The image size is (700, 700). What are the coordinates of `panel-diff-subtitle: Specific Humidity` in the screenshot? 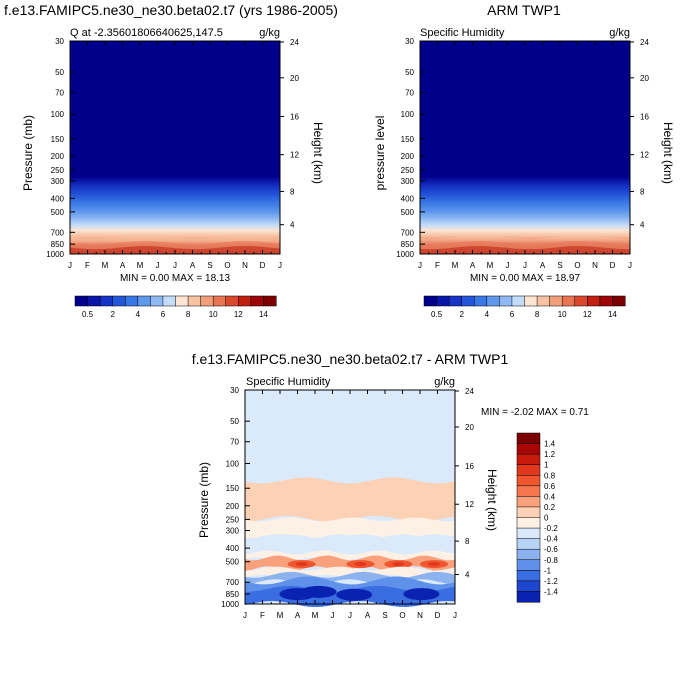 It's located at (288, 382).